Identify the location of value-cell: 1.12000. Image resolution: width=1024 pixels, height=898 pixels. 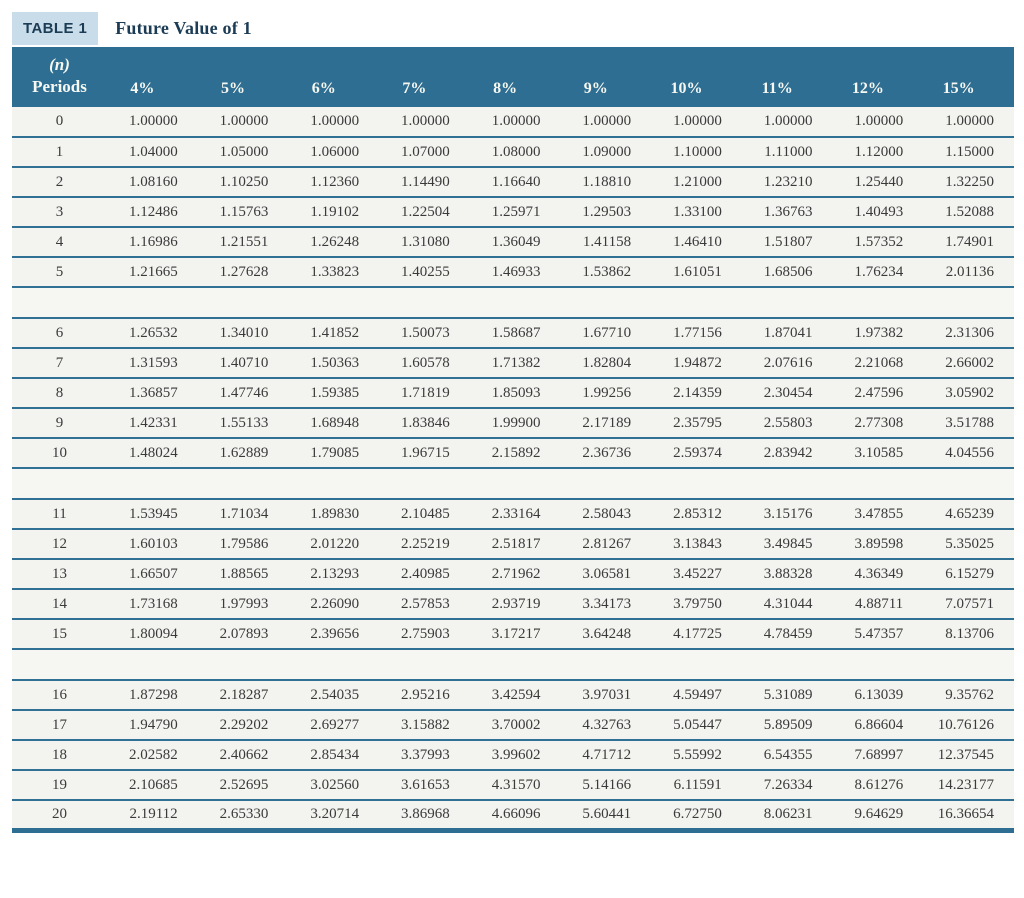
(878, 153).